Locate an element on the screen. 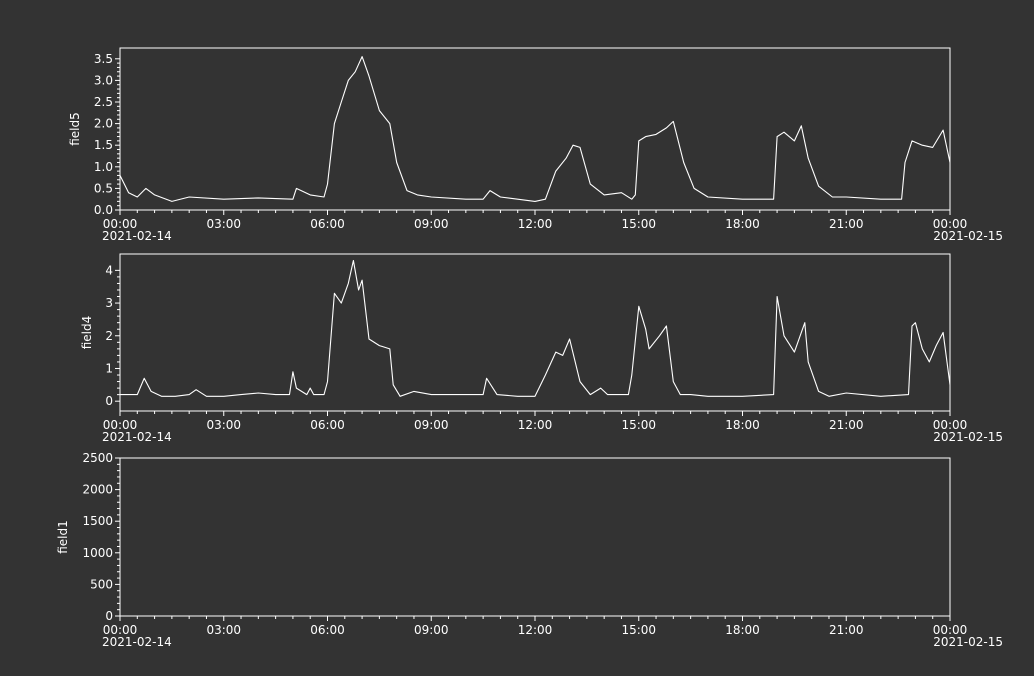 This screenshot has width=1034, height=676. y-tick-label: 1.0 is located at coordinates (103, 167).